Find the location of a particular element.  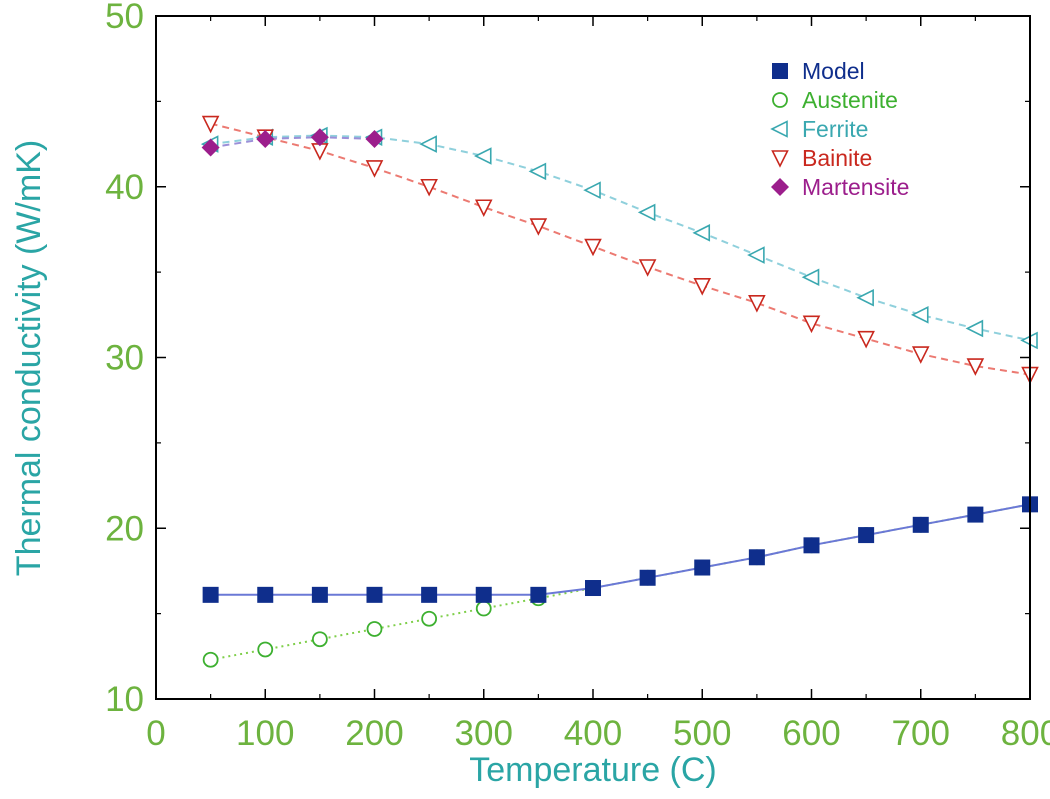

series-line-model is located at coordinates (620, 549).